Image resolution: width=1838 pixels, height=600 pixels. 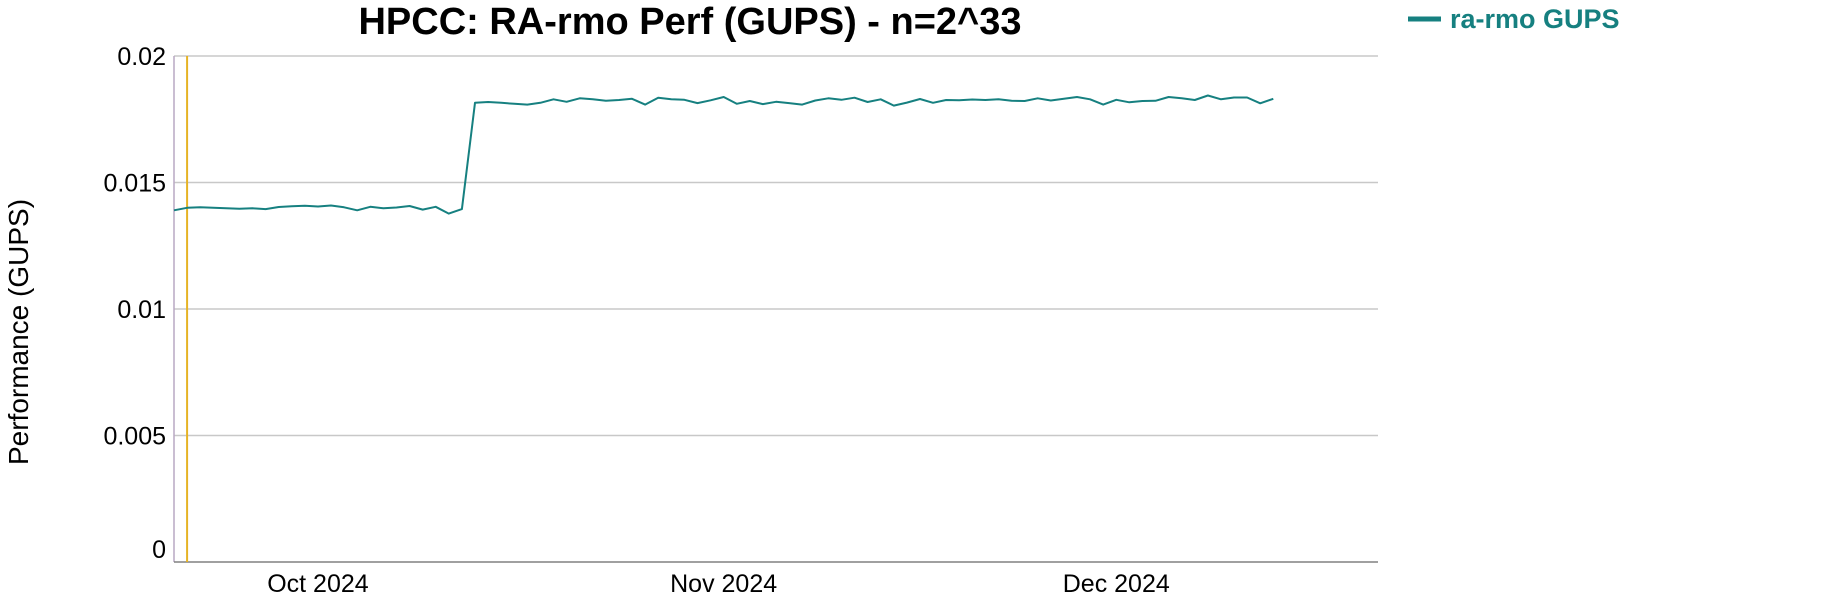 I want to click on y-axis-label: Performance (GUPS), so click(x=18, y=332).